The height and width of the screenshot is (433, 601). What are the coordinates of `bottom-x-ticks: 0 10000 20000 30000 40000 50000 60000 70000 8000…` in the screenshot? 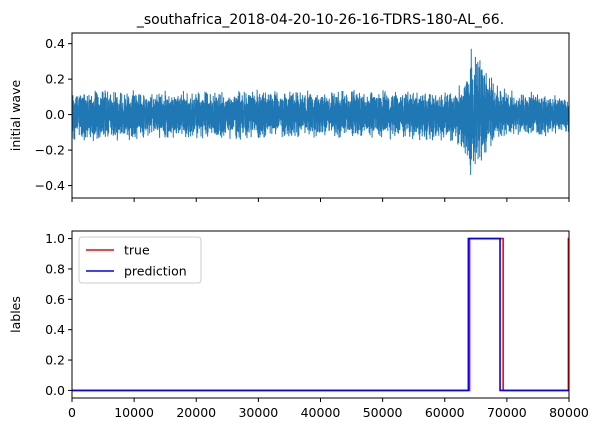 It's located at (328, 409).